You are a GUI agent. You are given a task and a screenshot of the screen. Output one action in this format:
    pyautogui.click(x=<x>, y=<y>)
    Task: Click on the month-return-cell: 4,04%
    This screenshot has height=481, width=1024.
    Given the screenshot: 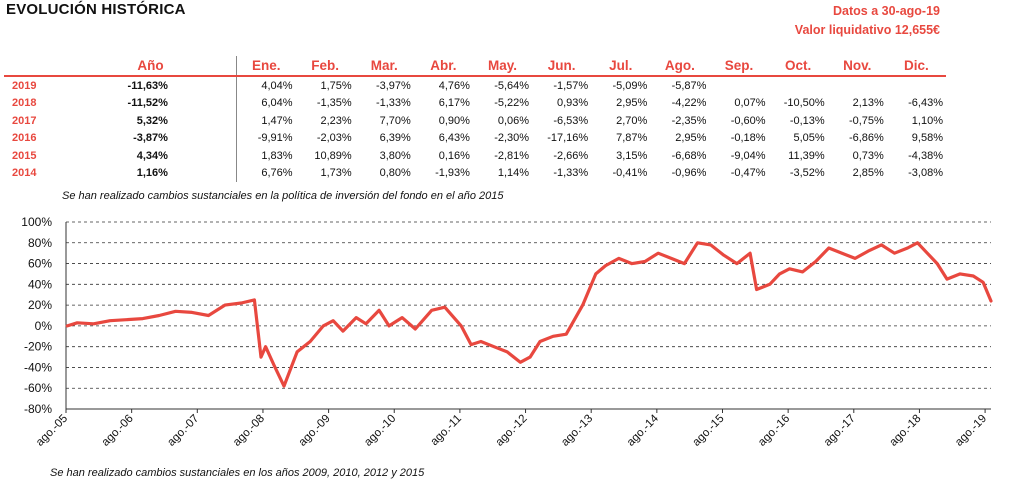 What is the action you would take?
    pyautogui.click(x=277, y=85)
    